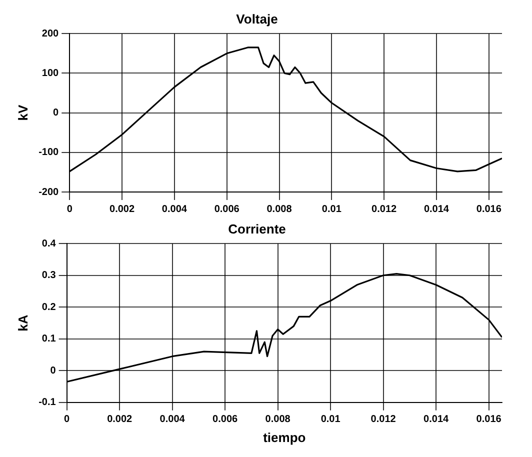 The width and height of the screenshot is (532, 457). What do you see at coordinates (284, 437) in the screenshot?
I see `x-axis-title: tiempo` at bounding box center [284, 437].